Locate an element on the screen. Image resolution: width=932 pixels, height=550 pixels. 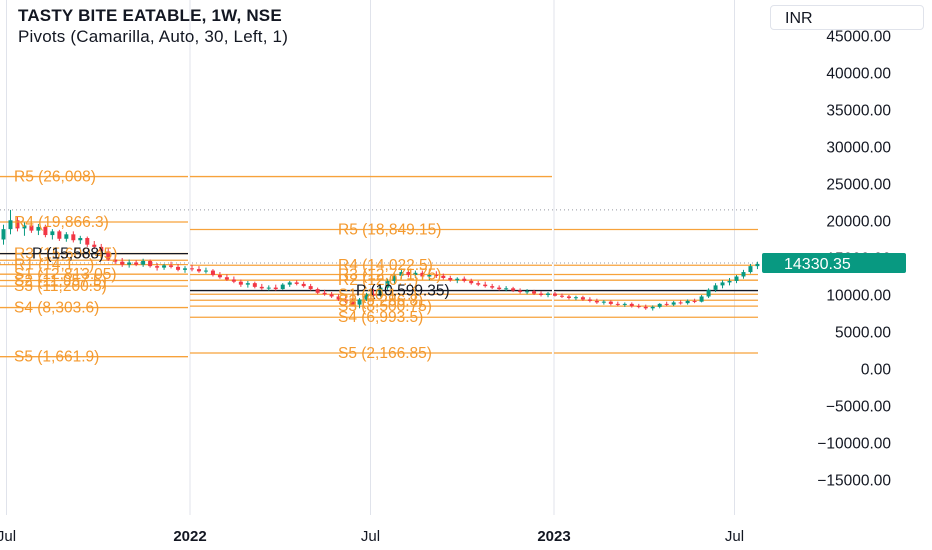
pivot-label-r3: R3 (15,600.45) is located at coordinates (65, 254).